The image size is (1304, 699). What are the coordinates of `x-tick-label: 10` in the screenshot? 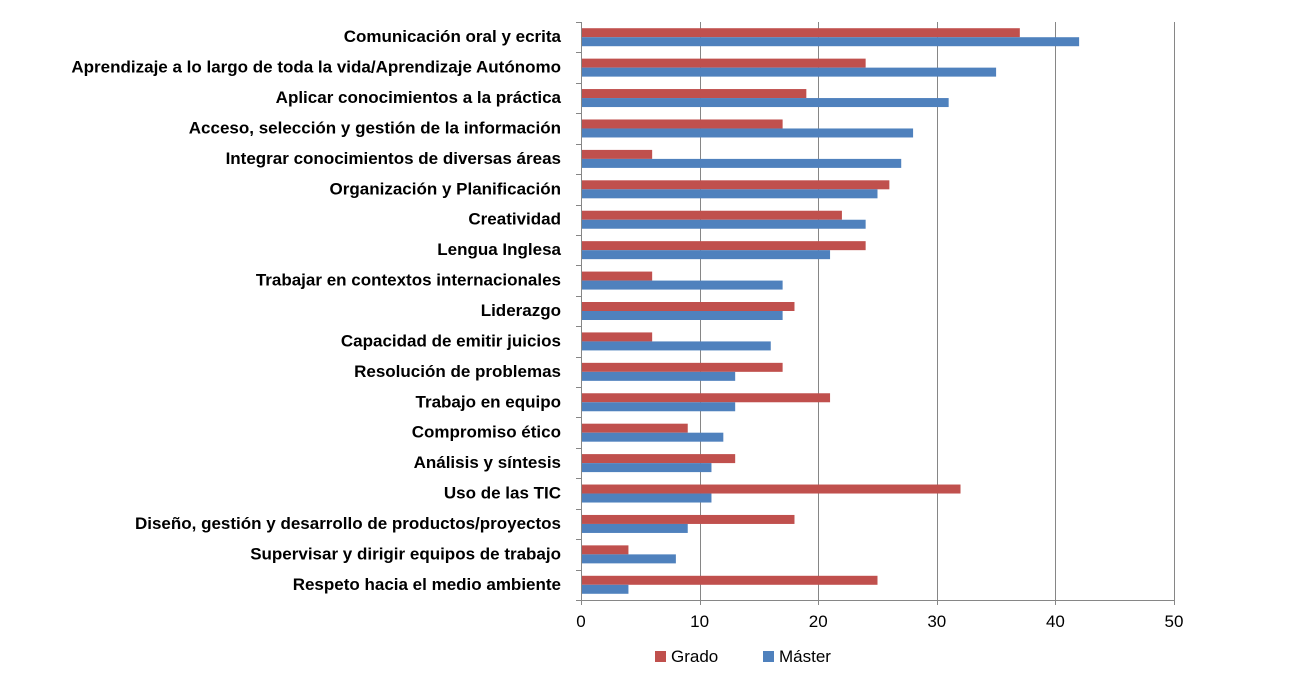 It's located at (699, 621).